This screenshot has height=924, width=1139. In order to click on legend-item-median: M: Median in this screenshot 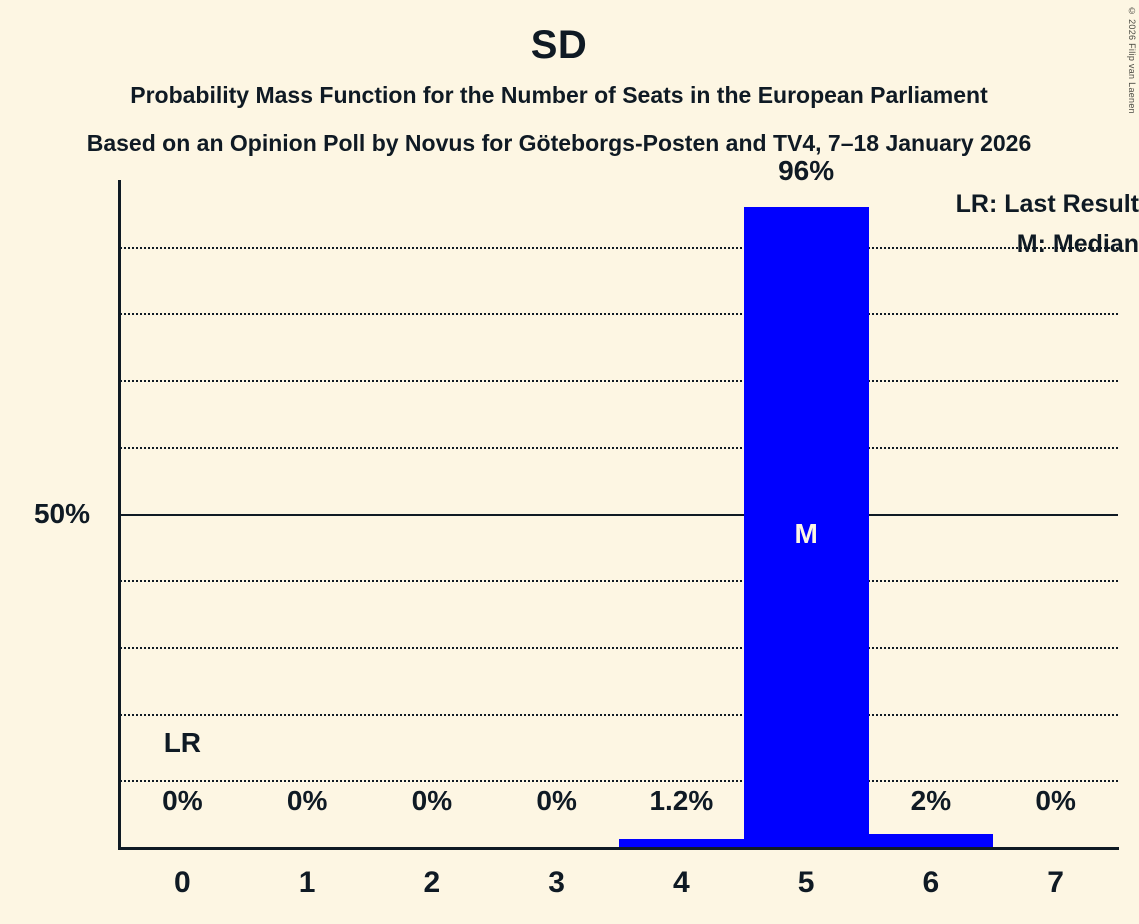, I will do `click(1077, 244)`.